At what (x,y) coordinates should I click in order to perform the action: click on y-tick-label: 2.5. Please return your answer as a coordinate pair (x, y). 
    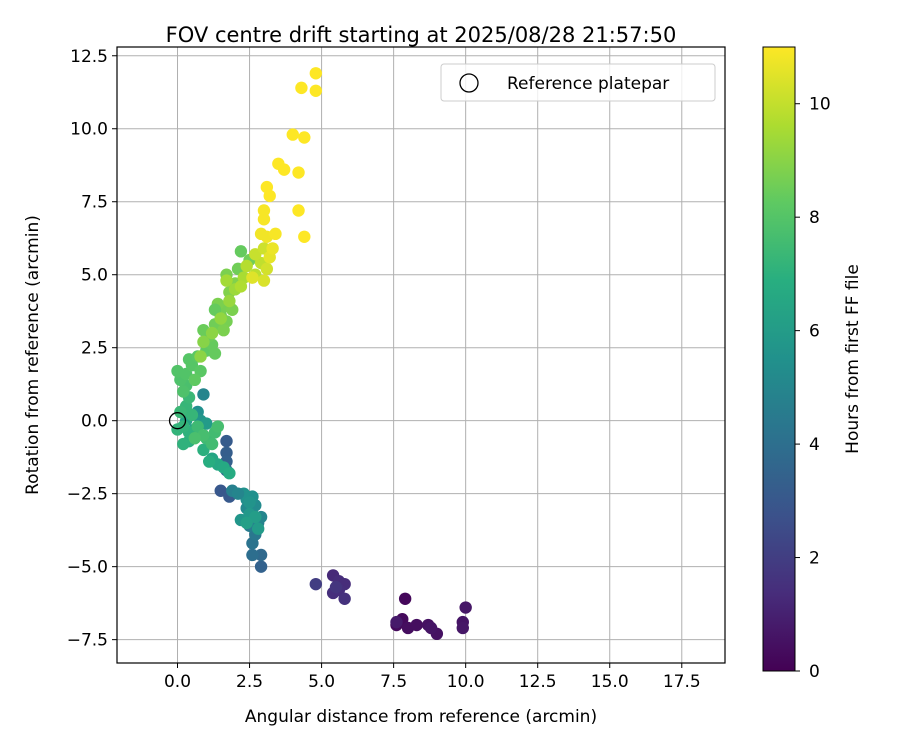
    Looking at the image, I should click on (94, 349).